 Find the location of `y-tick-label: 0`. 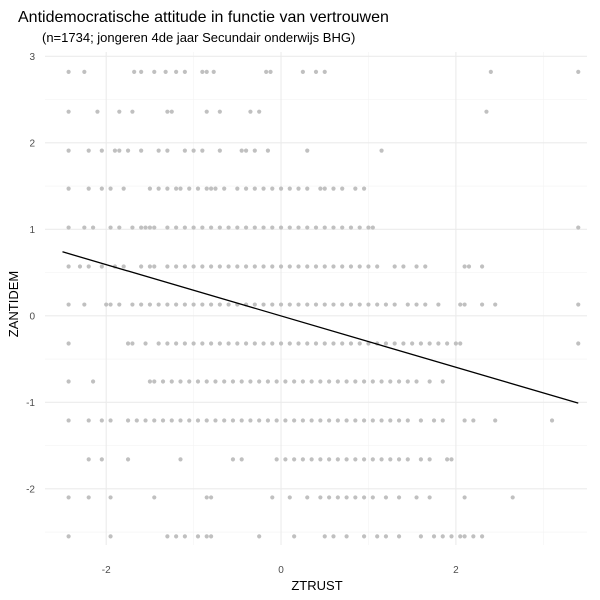

y-tick-label: 0 is located at coordinates (32, 316).